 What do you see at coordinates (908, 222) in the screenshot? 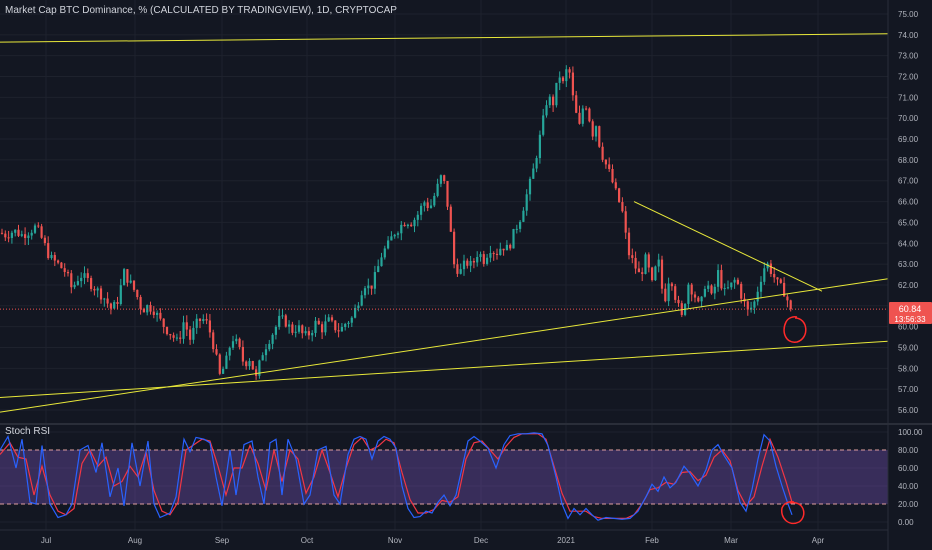
I see `price-tick-label: 65.00` at bounding box center [908, 222].